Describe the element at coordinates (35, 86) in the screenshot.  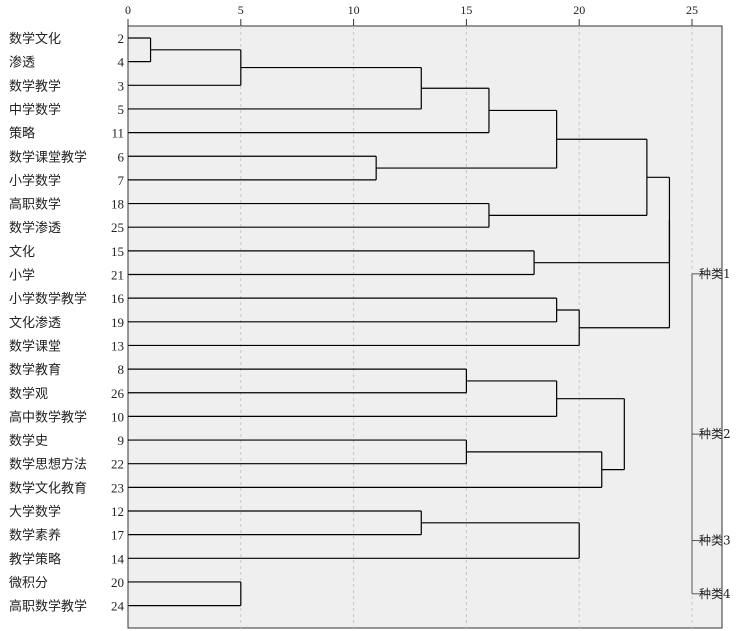
I see `leaf-label: 数学教学` at that location.